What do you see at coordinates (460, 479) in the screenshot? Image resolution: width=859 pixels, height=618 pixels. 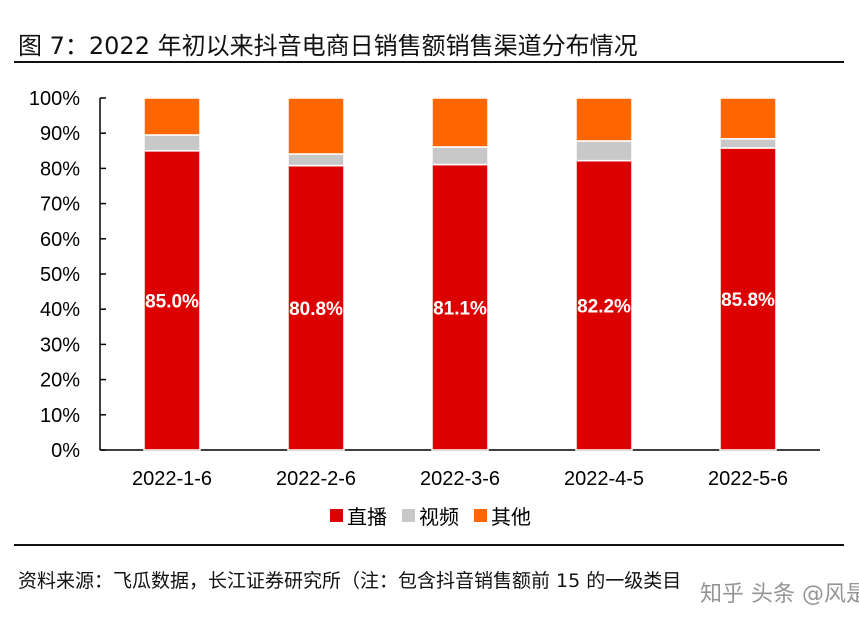 I see `x-tick-label: 2022-3-6` at bounding box center [460, 479].